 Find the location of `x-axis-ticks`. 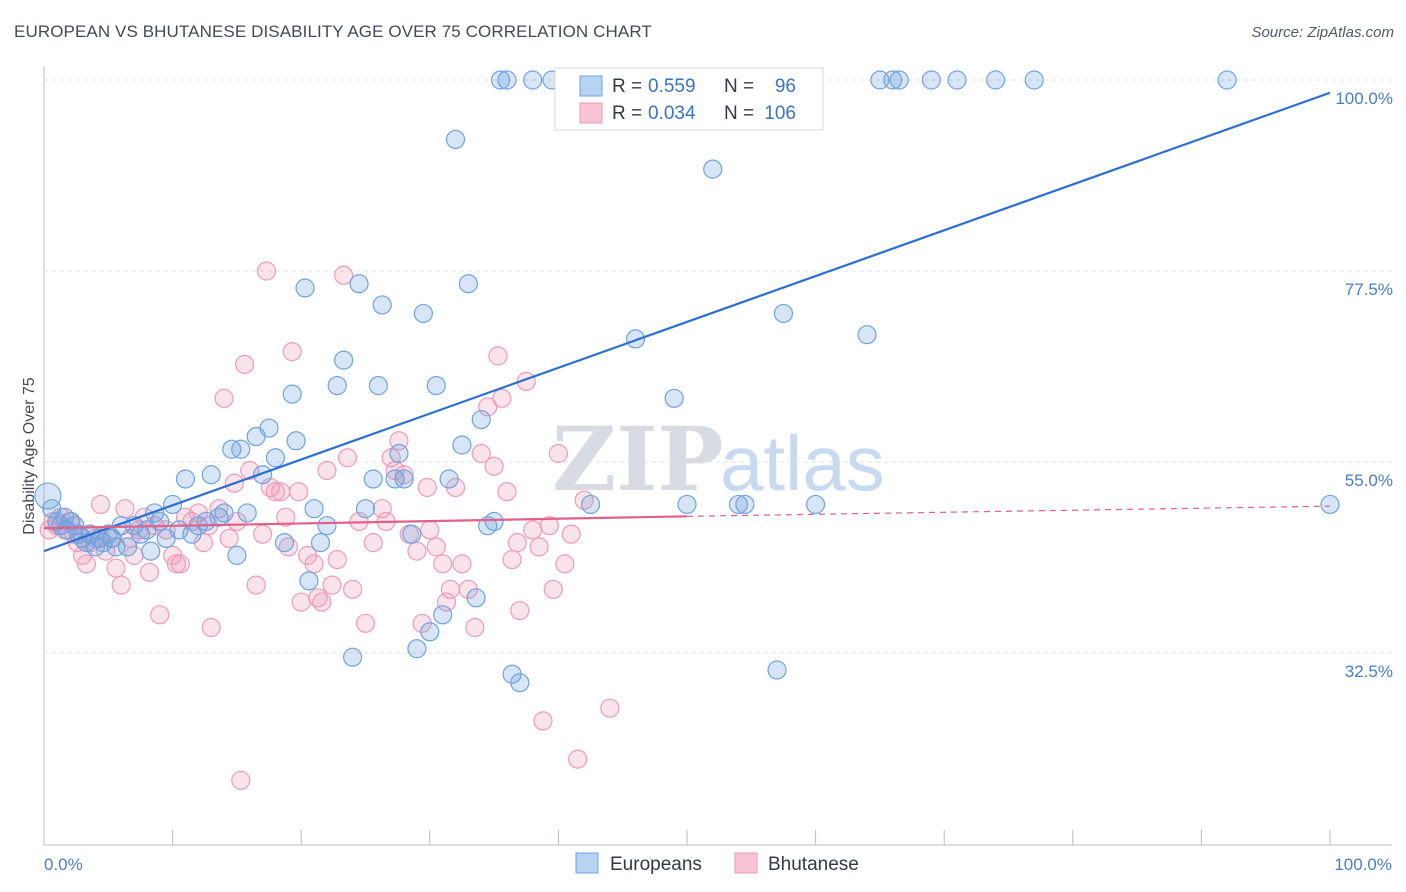

x-axis-ticks is located at coordinates (687, 837).